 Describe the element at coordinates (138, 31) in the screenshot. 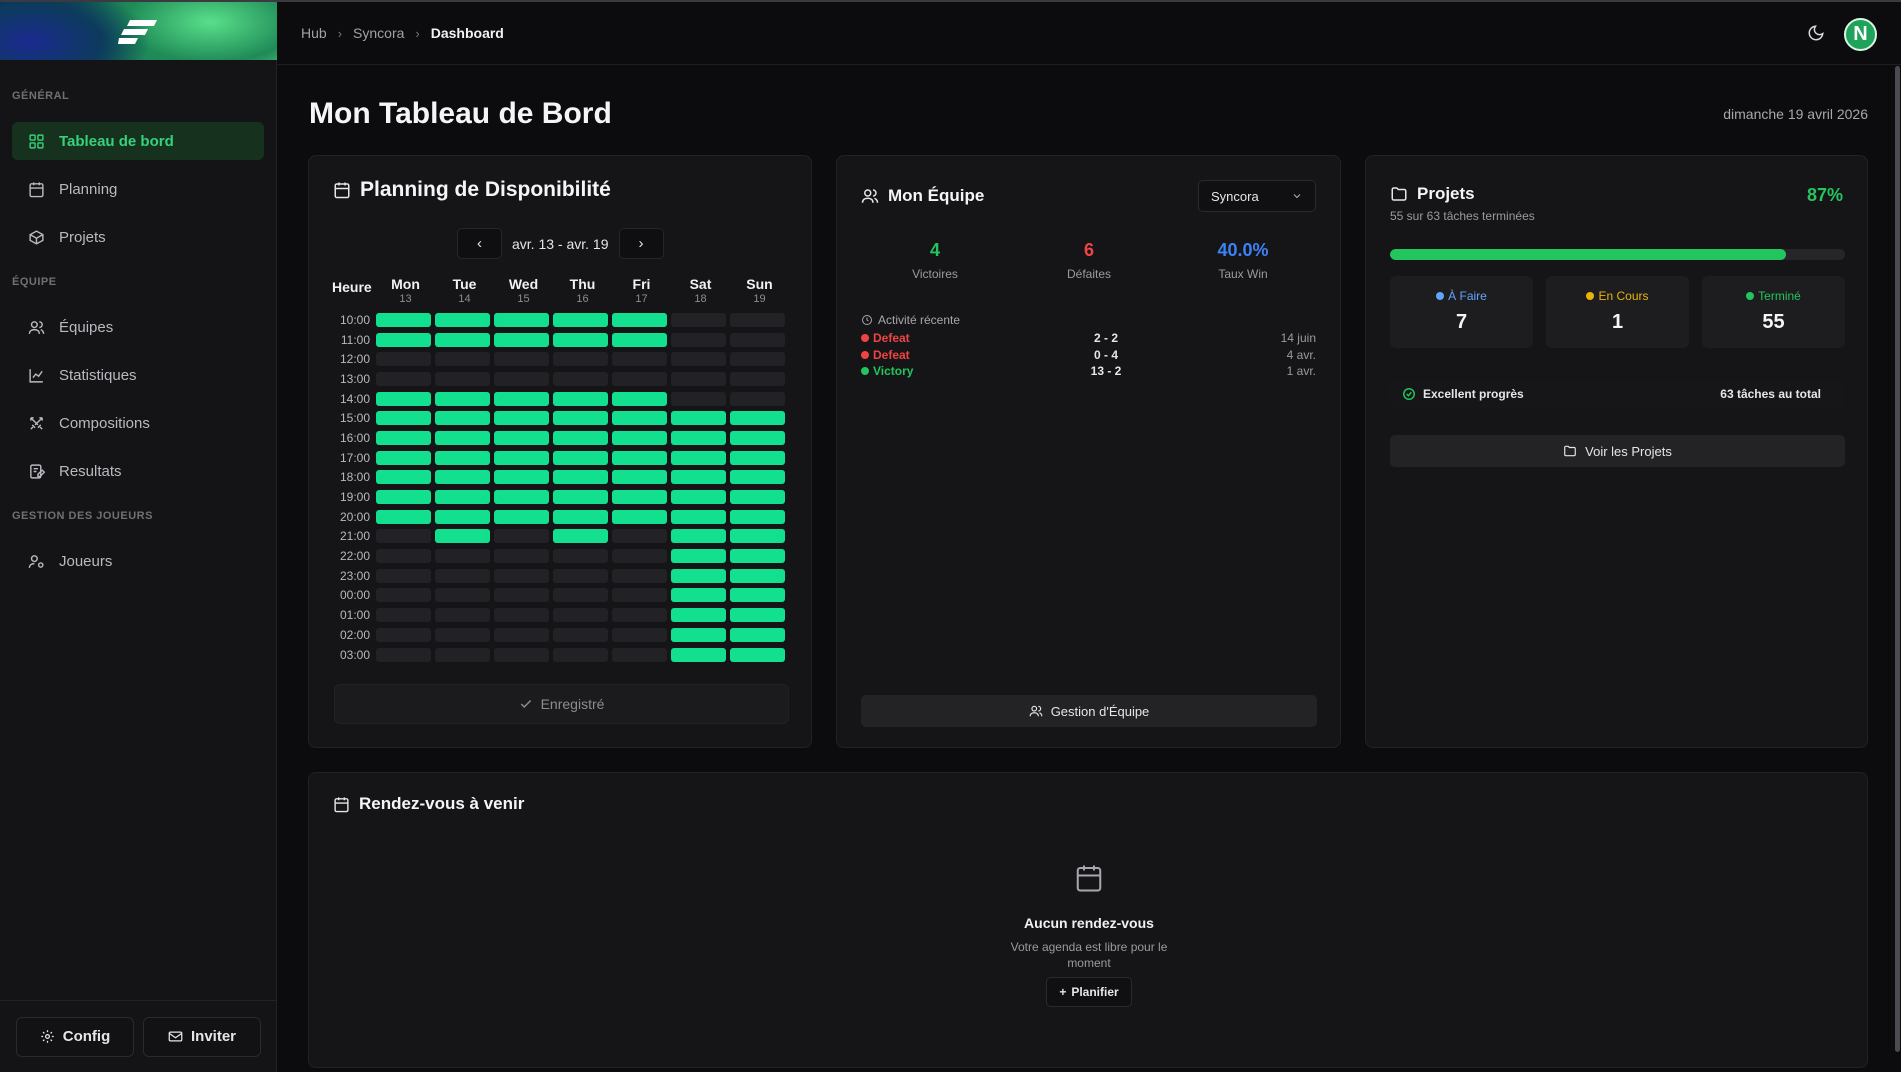

I see `app-logo` at that location.